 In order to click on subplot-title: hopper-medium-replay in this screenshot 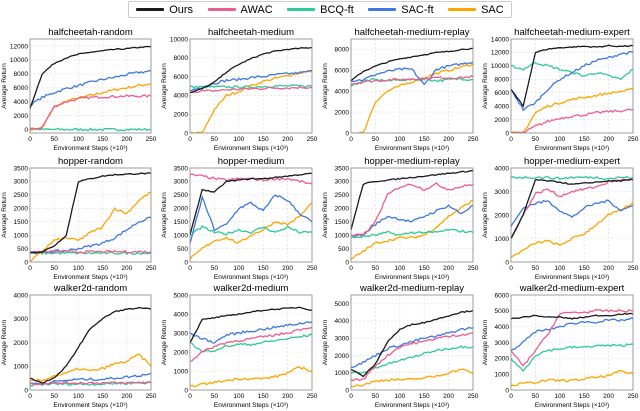, I will do `click(412, 161)`.